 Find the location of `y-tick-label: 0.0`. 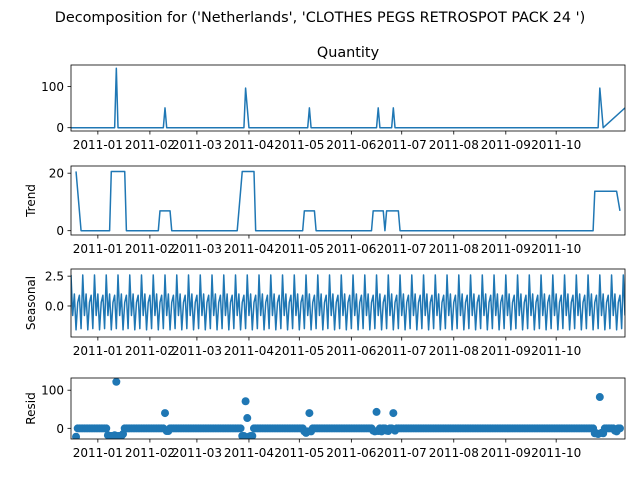

y-tick-label: 0.0 is located at coordinates (54, 306).